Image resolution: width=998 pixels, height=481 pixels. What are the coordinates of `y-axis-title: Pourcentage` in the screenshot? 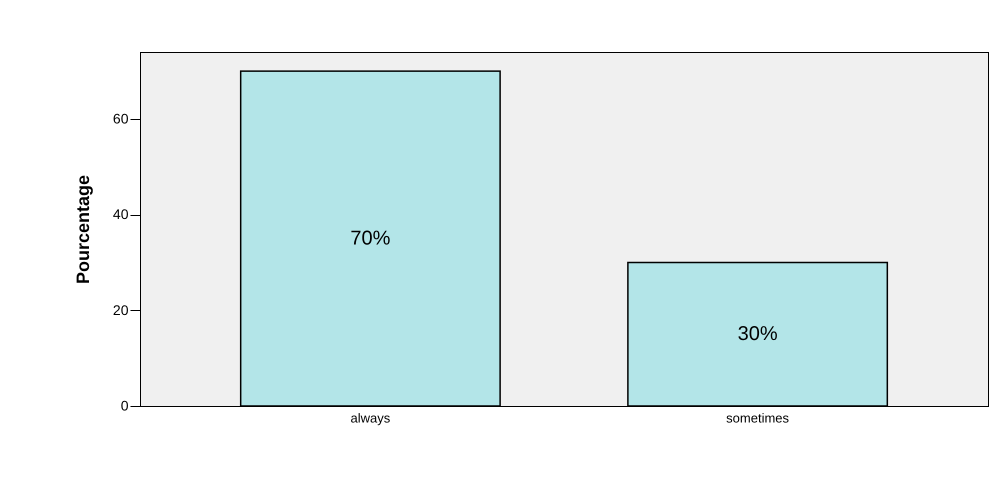 It's located at (82, 229).